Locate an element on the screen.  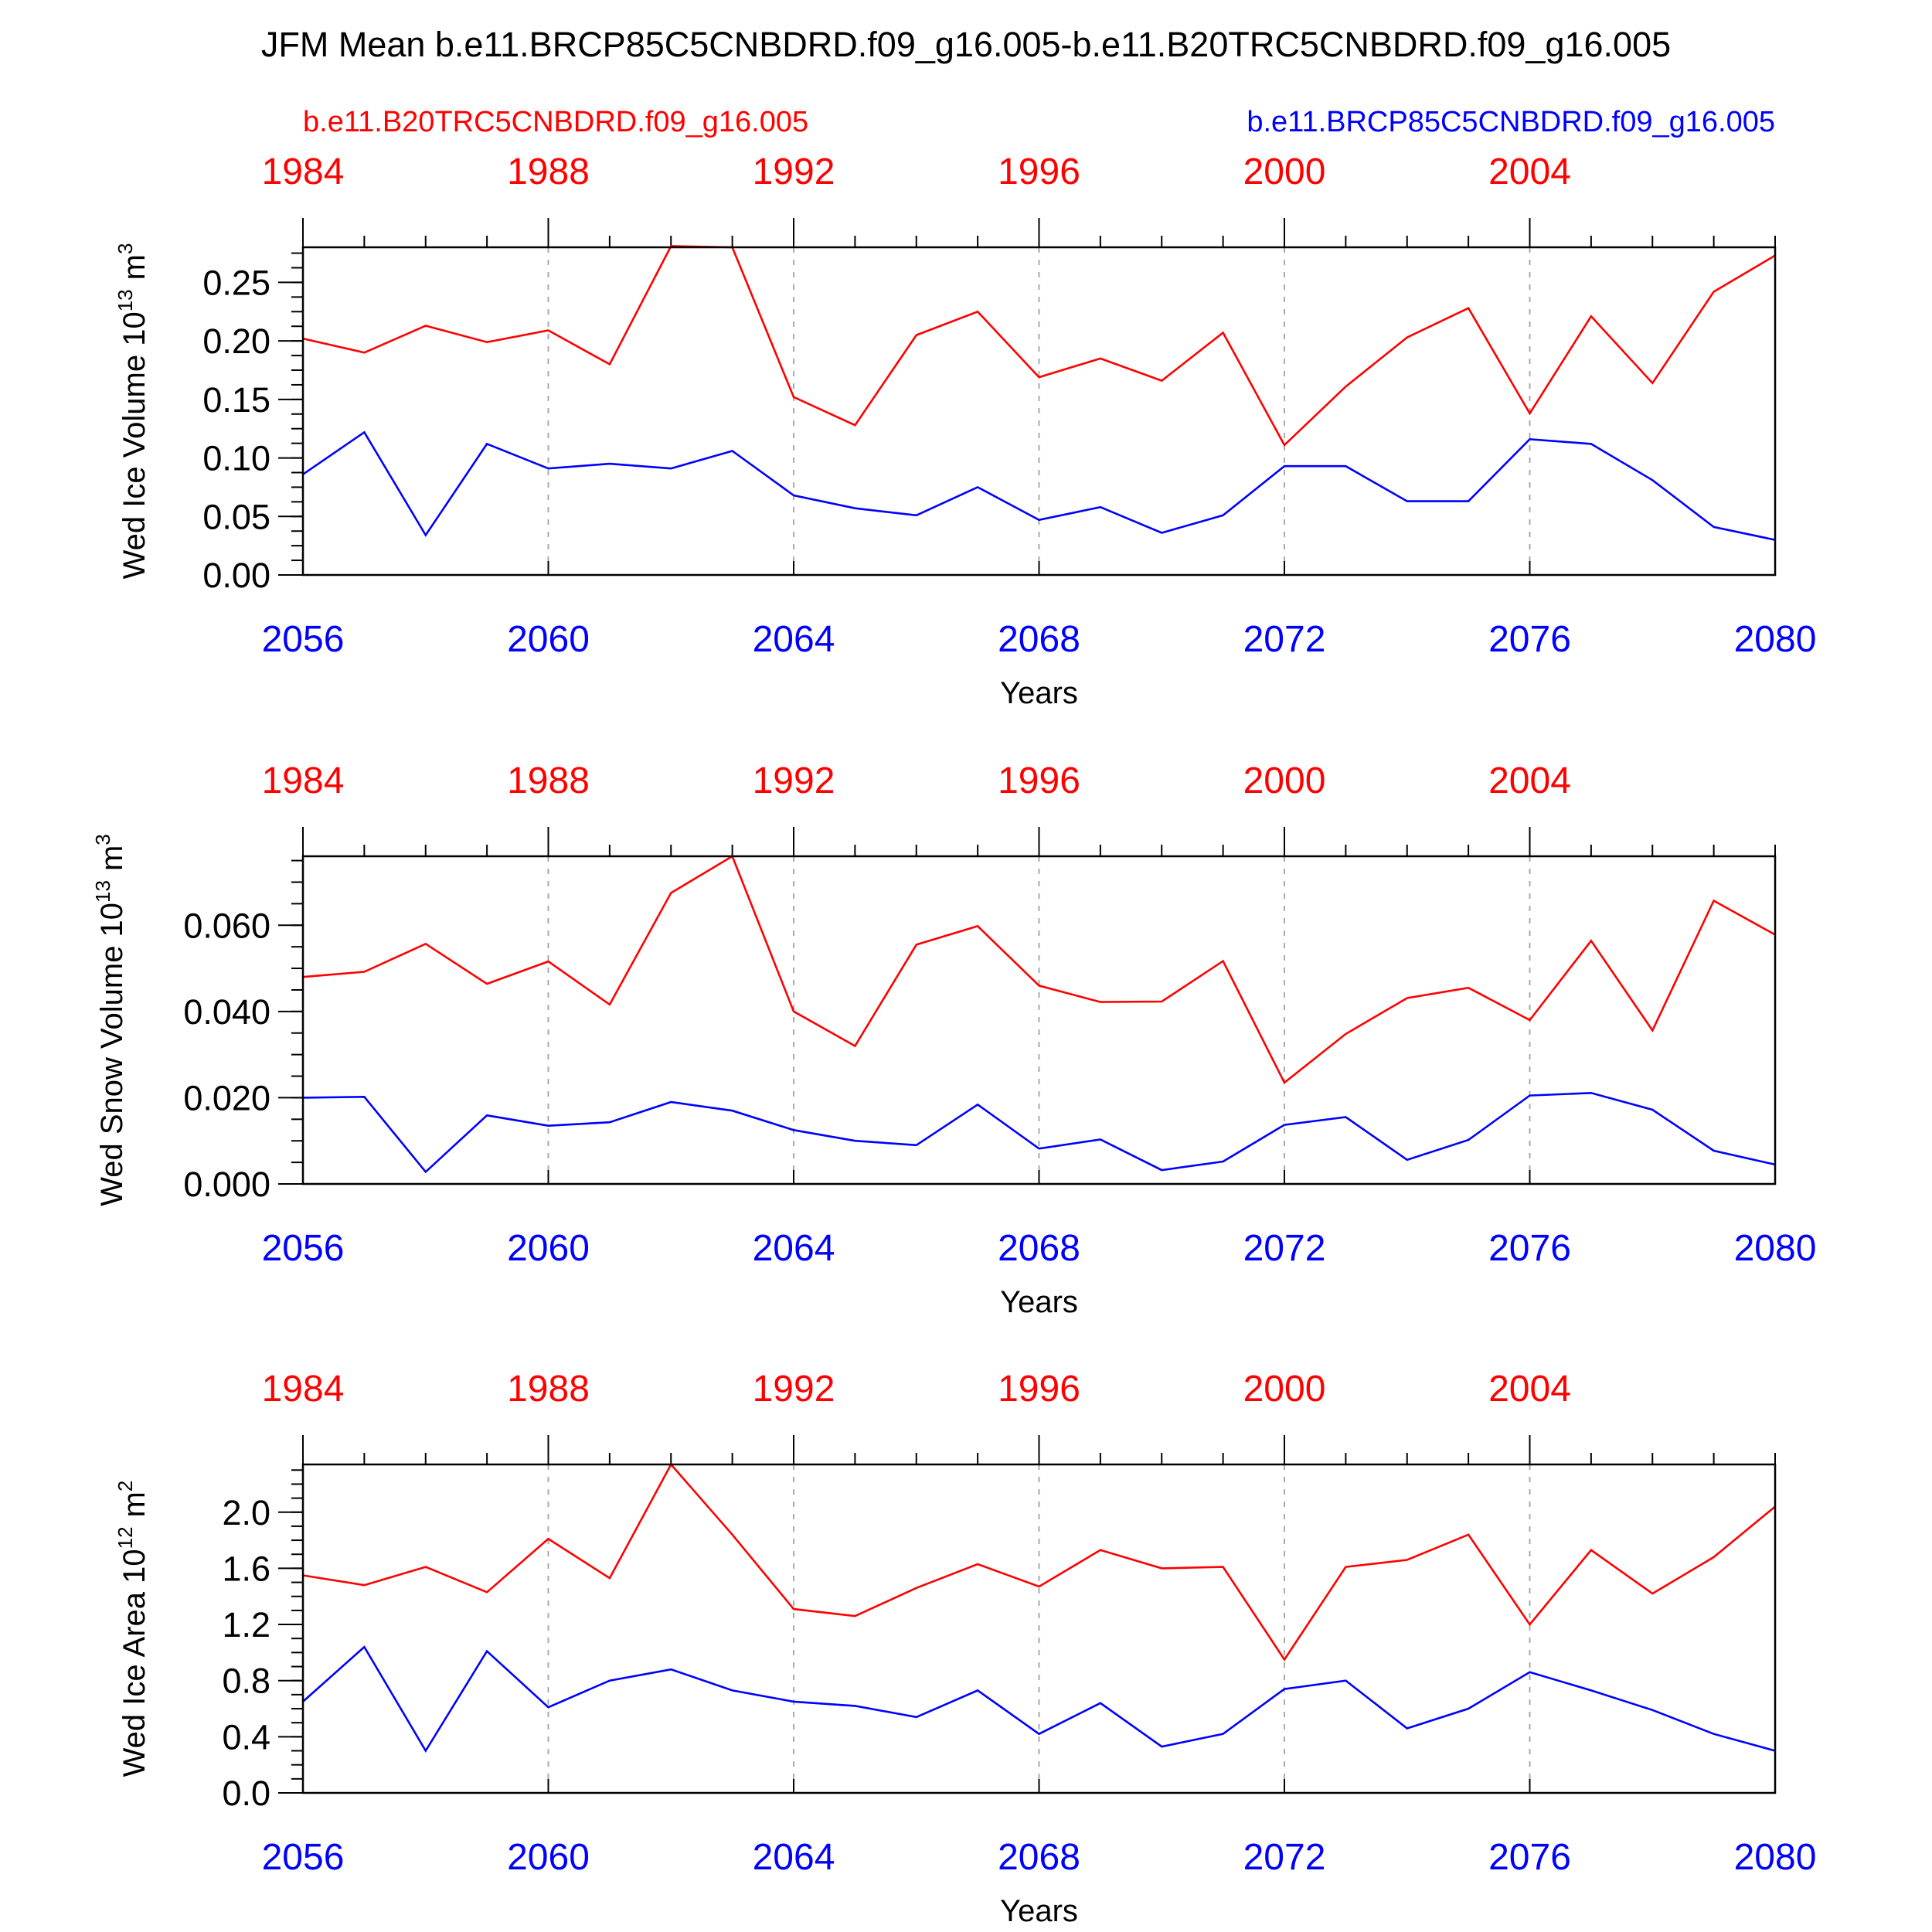
y-tick-label: 0.060 is located at coordinates (227, 926).